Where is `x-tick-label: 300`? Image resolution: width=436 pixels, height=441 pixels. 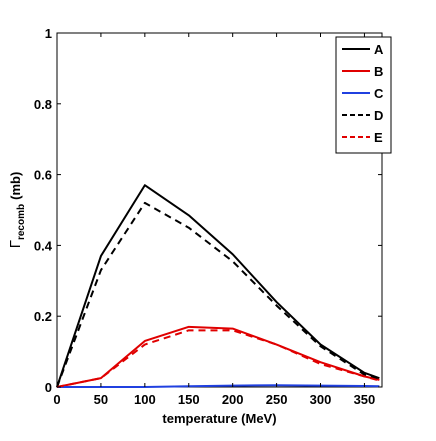 x-tick-label: 300 is located at coordinates (321, 399).